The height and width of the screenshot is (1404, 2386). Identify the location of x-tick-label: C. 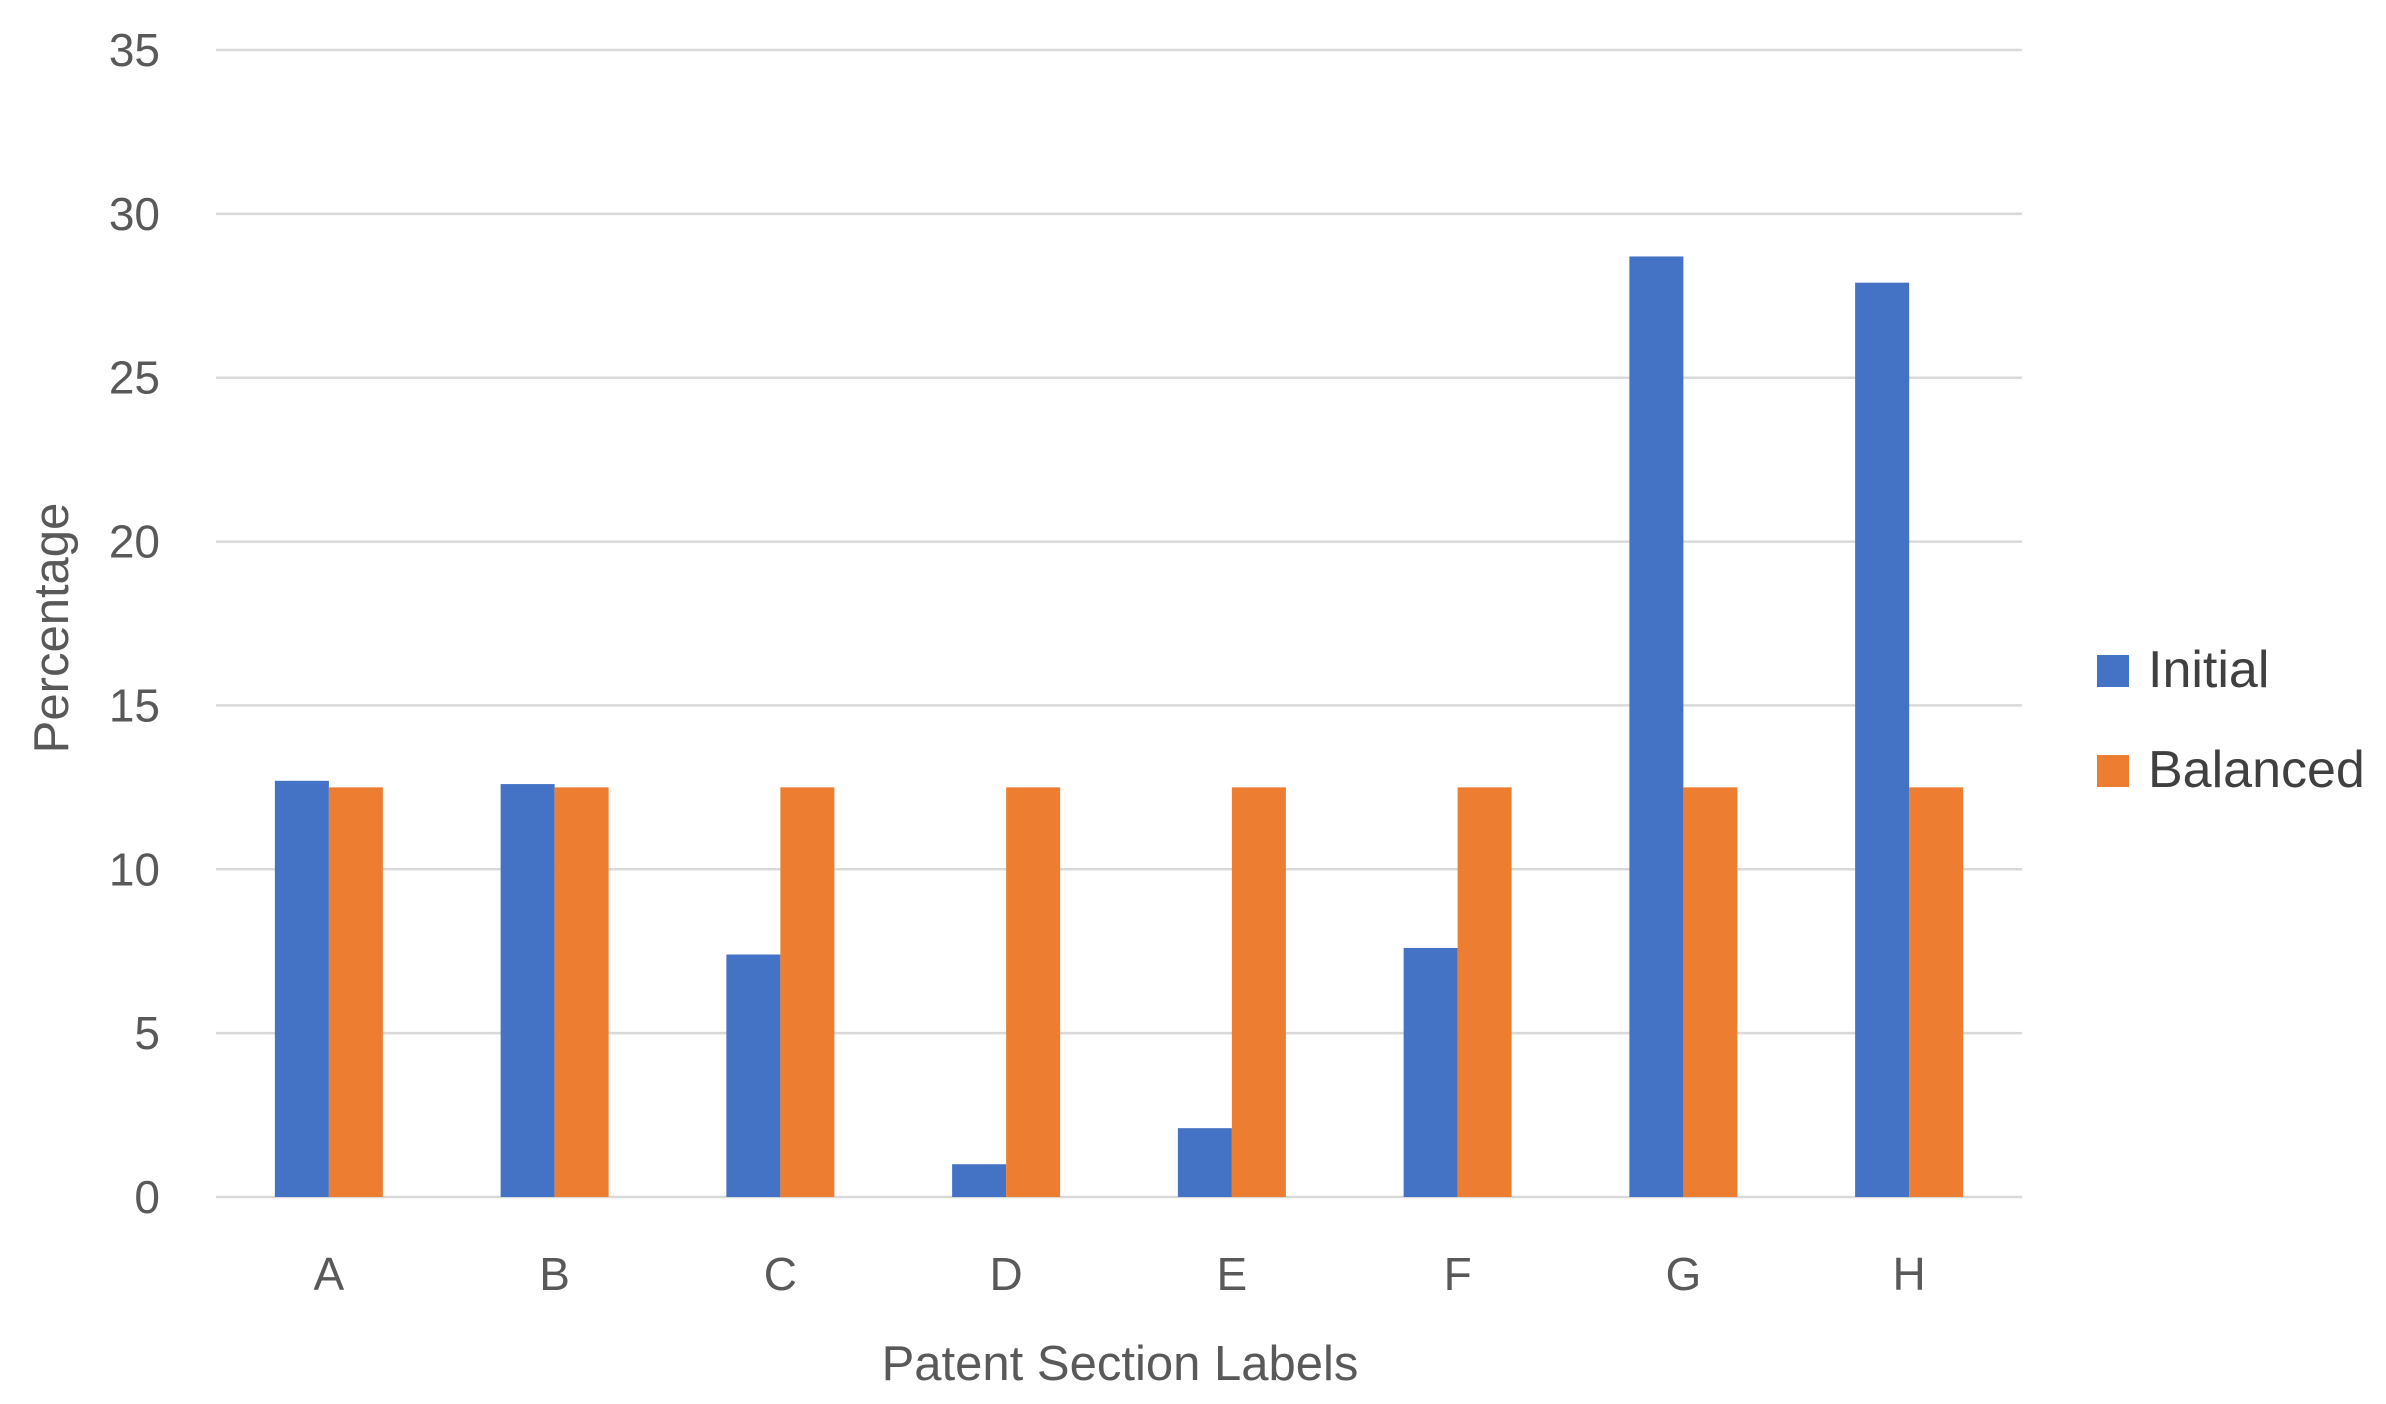
(780, 1274).